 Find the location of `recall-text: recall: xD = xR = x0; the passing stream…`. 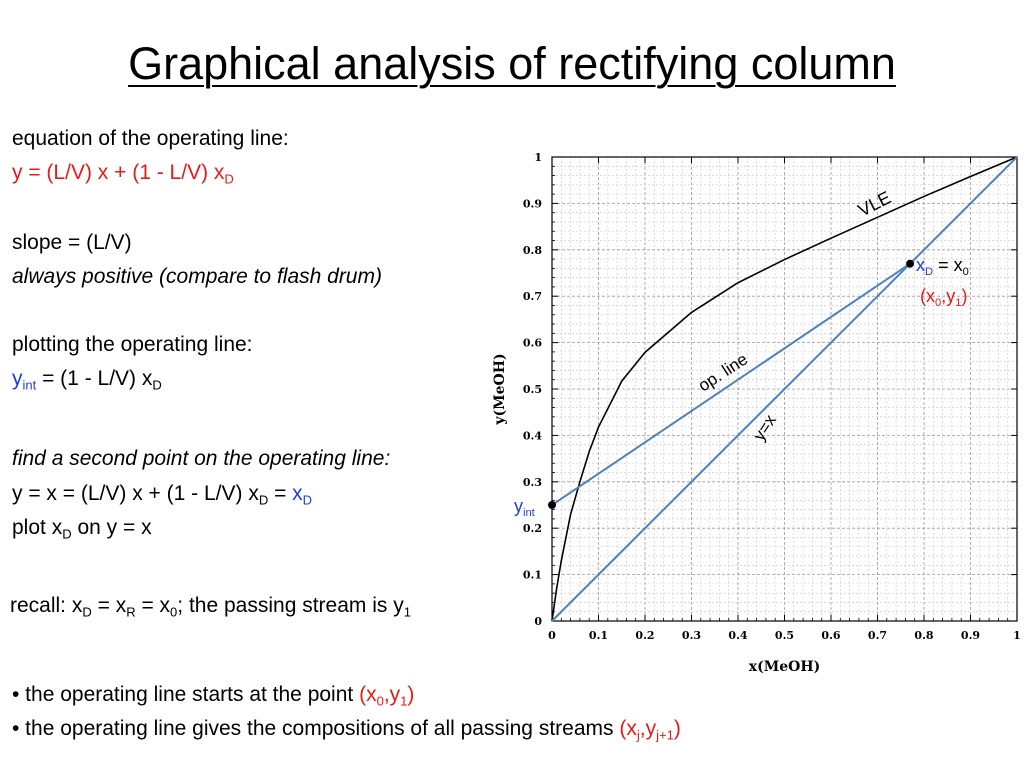

recall-text: recall: xD = xR = x0; the passing stream… is located at coordinates (210, 607).